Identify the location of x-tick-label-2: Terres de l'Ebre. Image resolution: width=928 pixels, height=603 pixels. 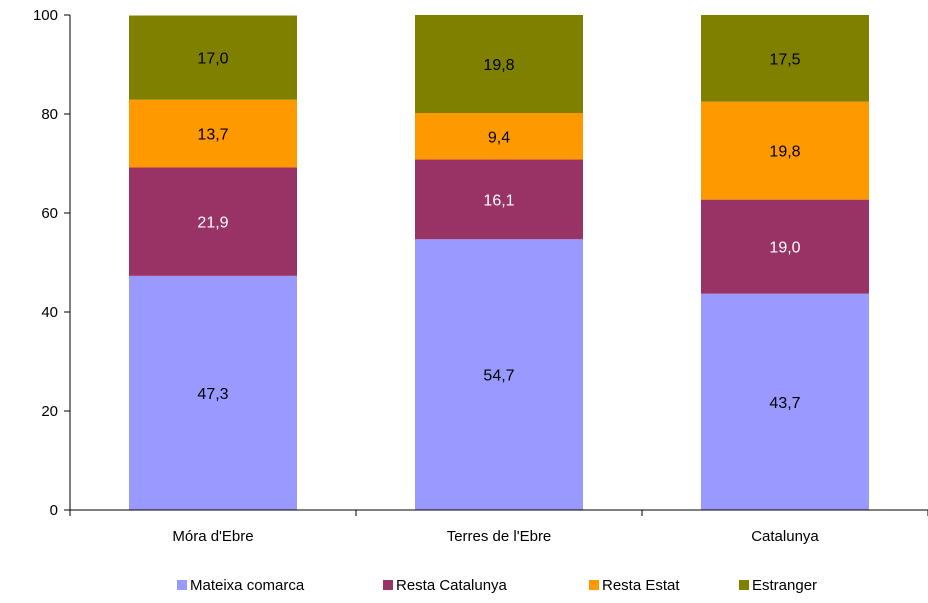
(499, 536).